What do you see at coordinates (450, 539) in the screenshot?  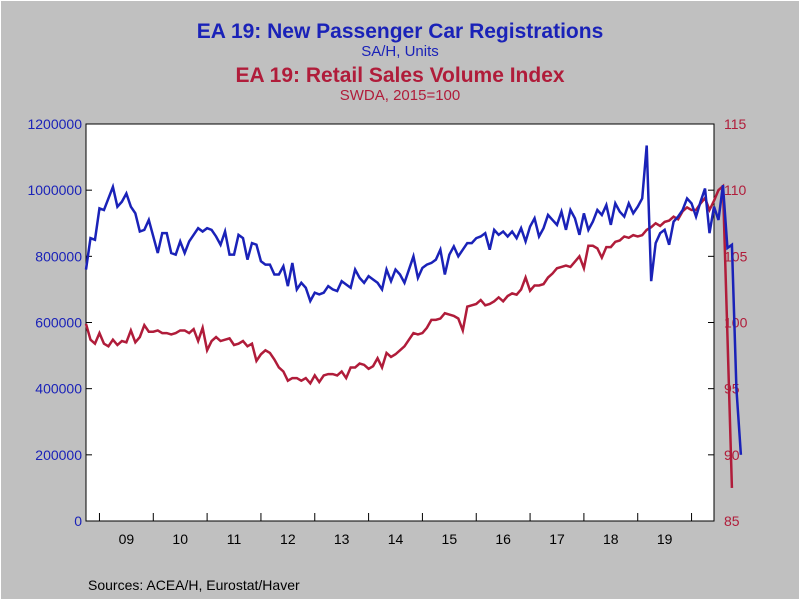 I see `x-tick-label: 15` at bounding box center [450, 539].